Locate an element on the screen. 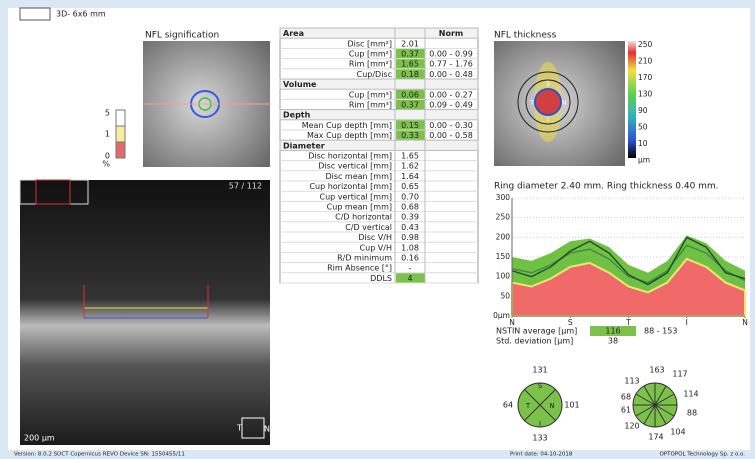 The width and height of the screenshot is (755, 459). row-label: Cup horizontal [mm] is located at coordinates (350, 186).